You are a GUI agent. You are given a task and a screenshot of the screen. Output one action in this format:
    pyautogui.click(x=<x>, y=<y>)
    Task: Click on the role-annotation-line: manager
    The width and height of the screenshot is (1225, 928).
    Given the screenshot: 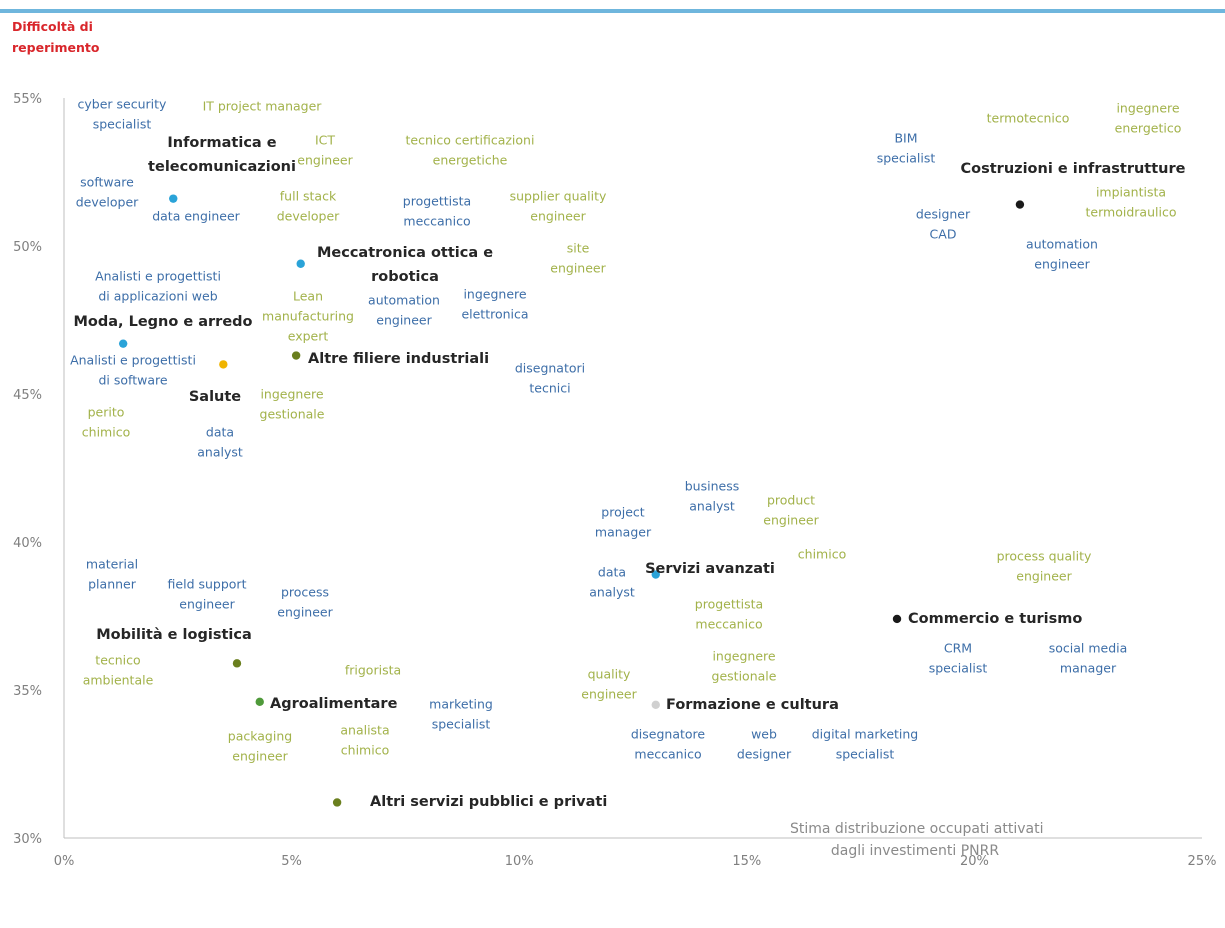 What is the action you would take?
    pyautogui.click(x=1088, y=668)
    